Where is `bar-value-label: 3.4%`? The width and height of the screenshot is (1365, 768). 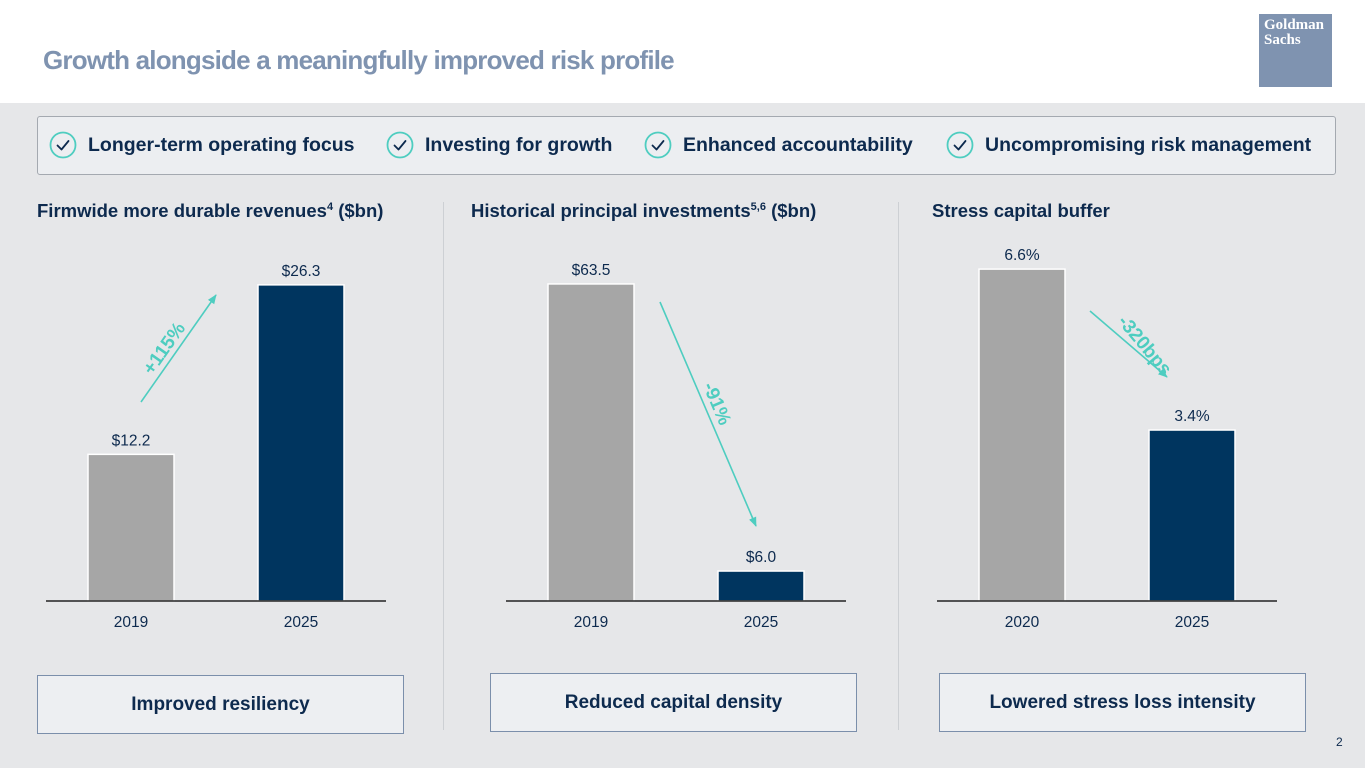
bar-value-label: 3.4% is located at coordinates (1192, 416).